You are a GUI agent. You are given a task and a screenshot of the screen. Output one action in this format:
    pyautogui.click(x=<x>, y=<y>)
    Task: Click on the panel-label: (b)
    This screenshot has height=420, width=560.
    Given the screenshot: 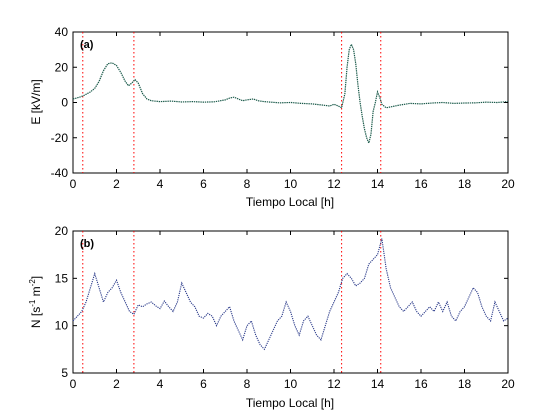 What is the action you would take?
    pyautogui.click(x=87, y=244)
    